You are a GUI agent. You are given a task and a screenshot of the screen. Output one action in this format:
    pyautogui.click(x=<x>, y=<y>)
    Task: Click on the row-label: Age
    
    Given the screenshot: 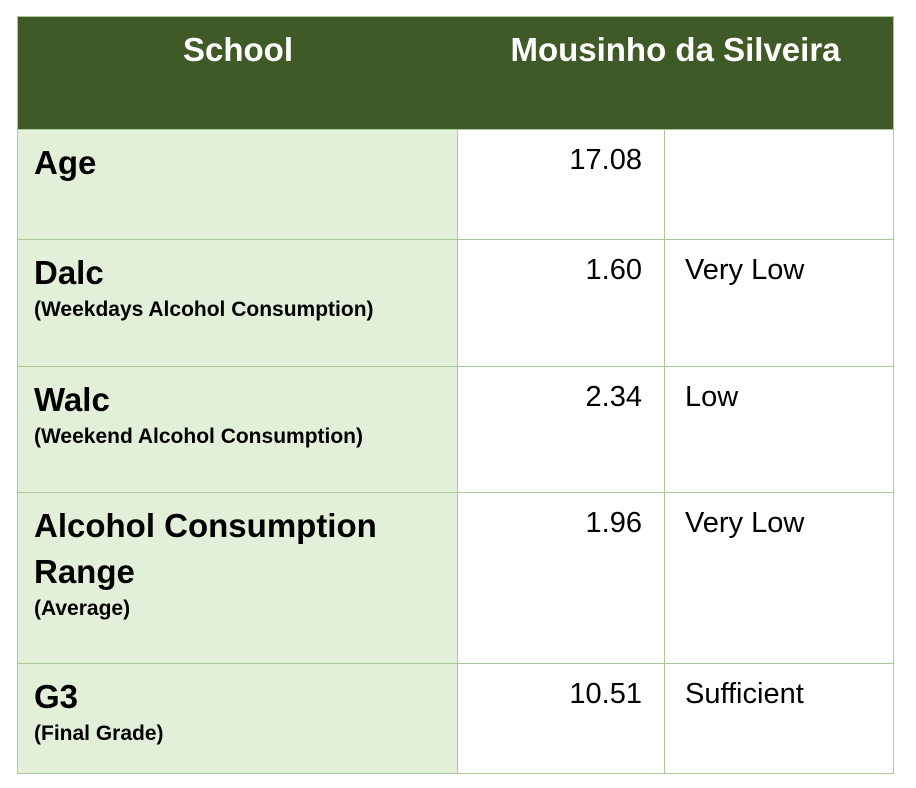 What is the action you would take?
    pyautogui.click(x=65, y=162)
    